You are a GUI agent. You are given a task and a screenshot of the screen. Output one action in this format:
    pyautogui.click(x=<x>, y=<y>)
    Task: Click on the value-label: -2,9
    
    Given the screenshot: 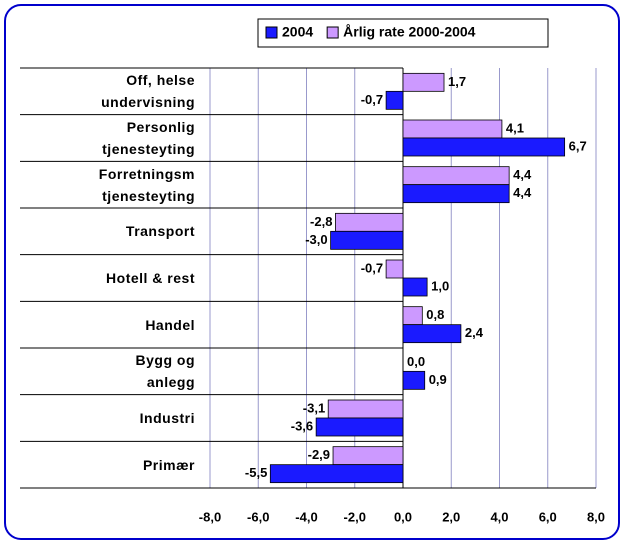 What is the action you would take?
    pyautogui.click(x=319, y=454)
    